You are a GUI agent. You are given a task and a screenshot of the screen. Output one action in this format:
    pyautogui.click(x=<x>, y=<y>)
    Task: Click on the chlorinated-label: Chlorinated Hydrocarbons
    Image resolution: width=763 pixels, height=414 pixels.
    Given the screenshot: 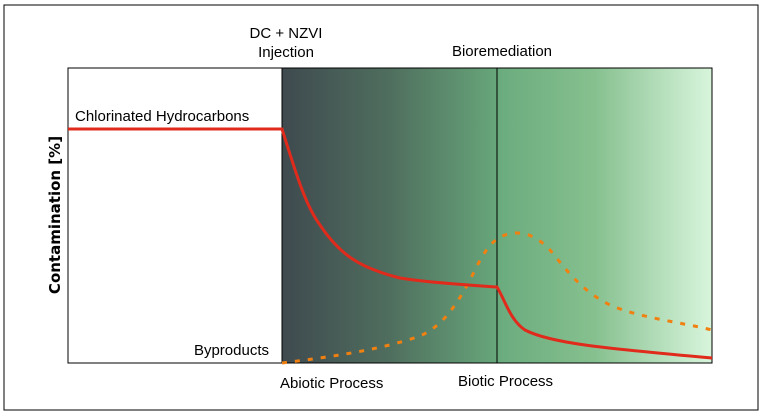 What is the action you would take?
    pyautogui.click(x=162, y=116)
    